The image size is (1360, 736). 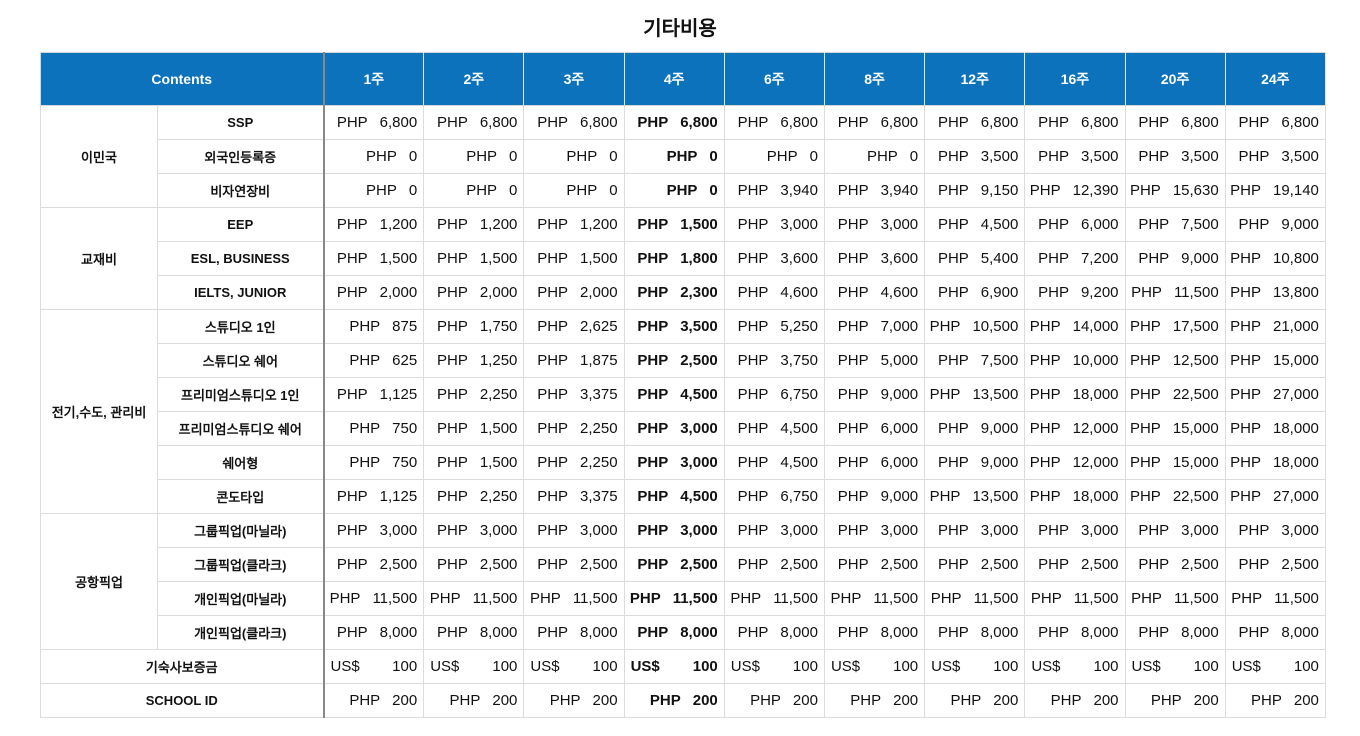 What do you see at coordinates (874, 700) in the screenshot?
I see `value-cell: PHP 200` at bounding box center [874, 700].